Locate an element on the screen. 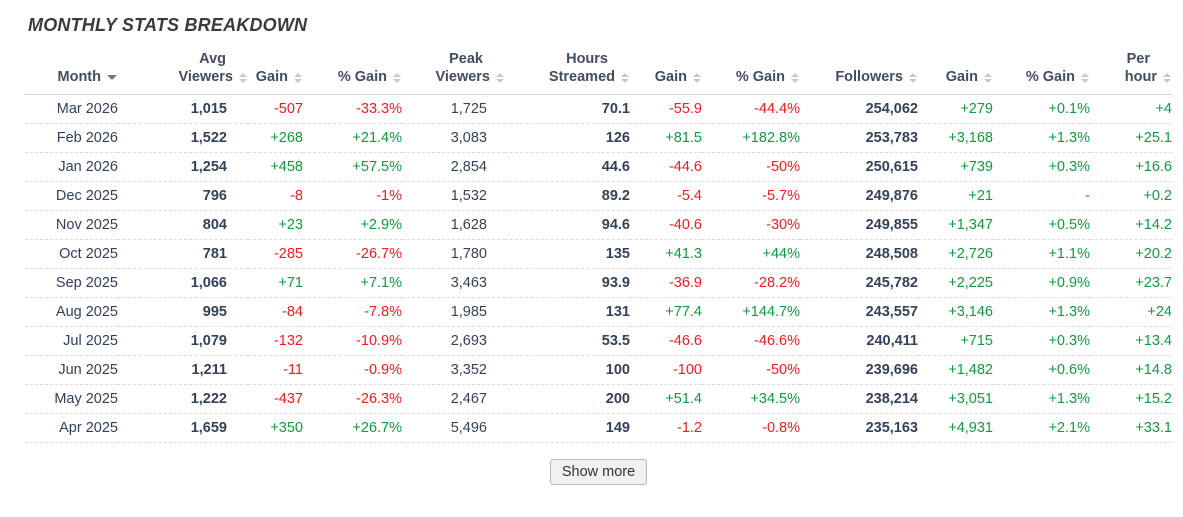 This screenshot has height=517, width=1183. cell-followers-per-hour: +15.2 is located at coordinates (1131, 399).